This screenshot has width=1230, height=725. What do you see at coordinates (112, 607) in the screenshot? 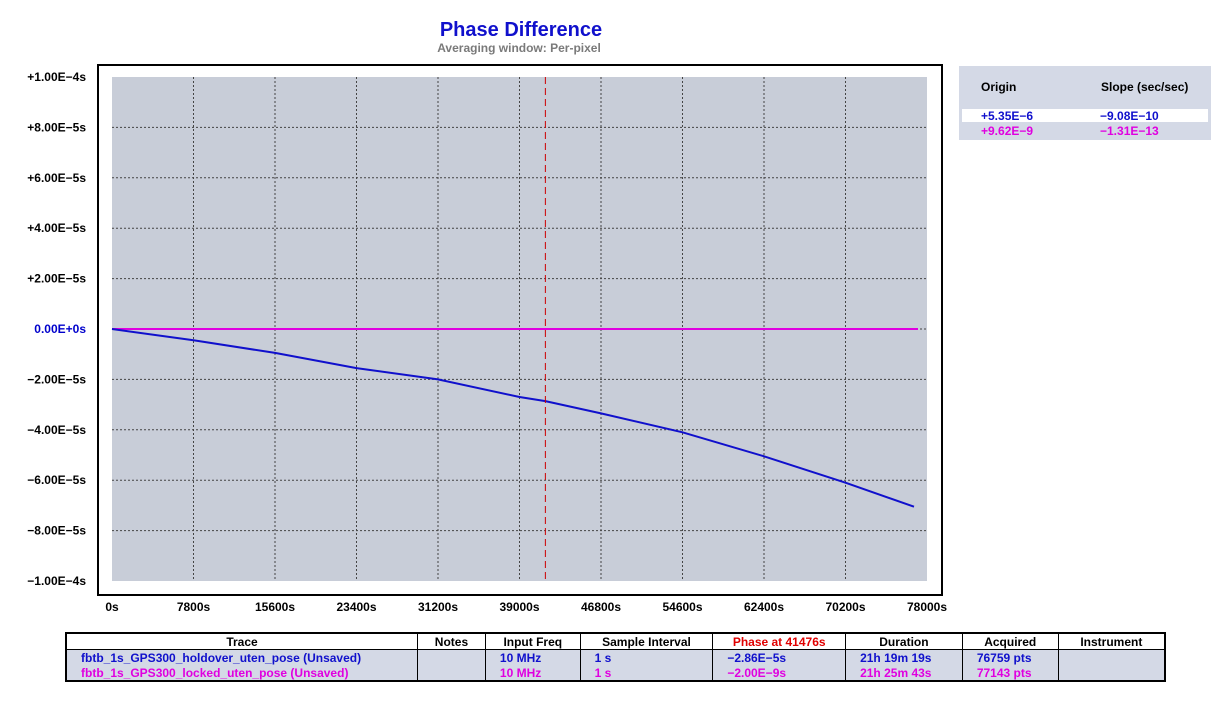
I see `x-tick-label: 0s` at bounding box center [112, 607].